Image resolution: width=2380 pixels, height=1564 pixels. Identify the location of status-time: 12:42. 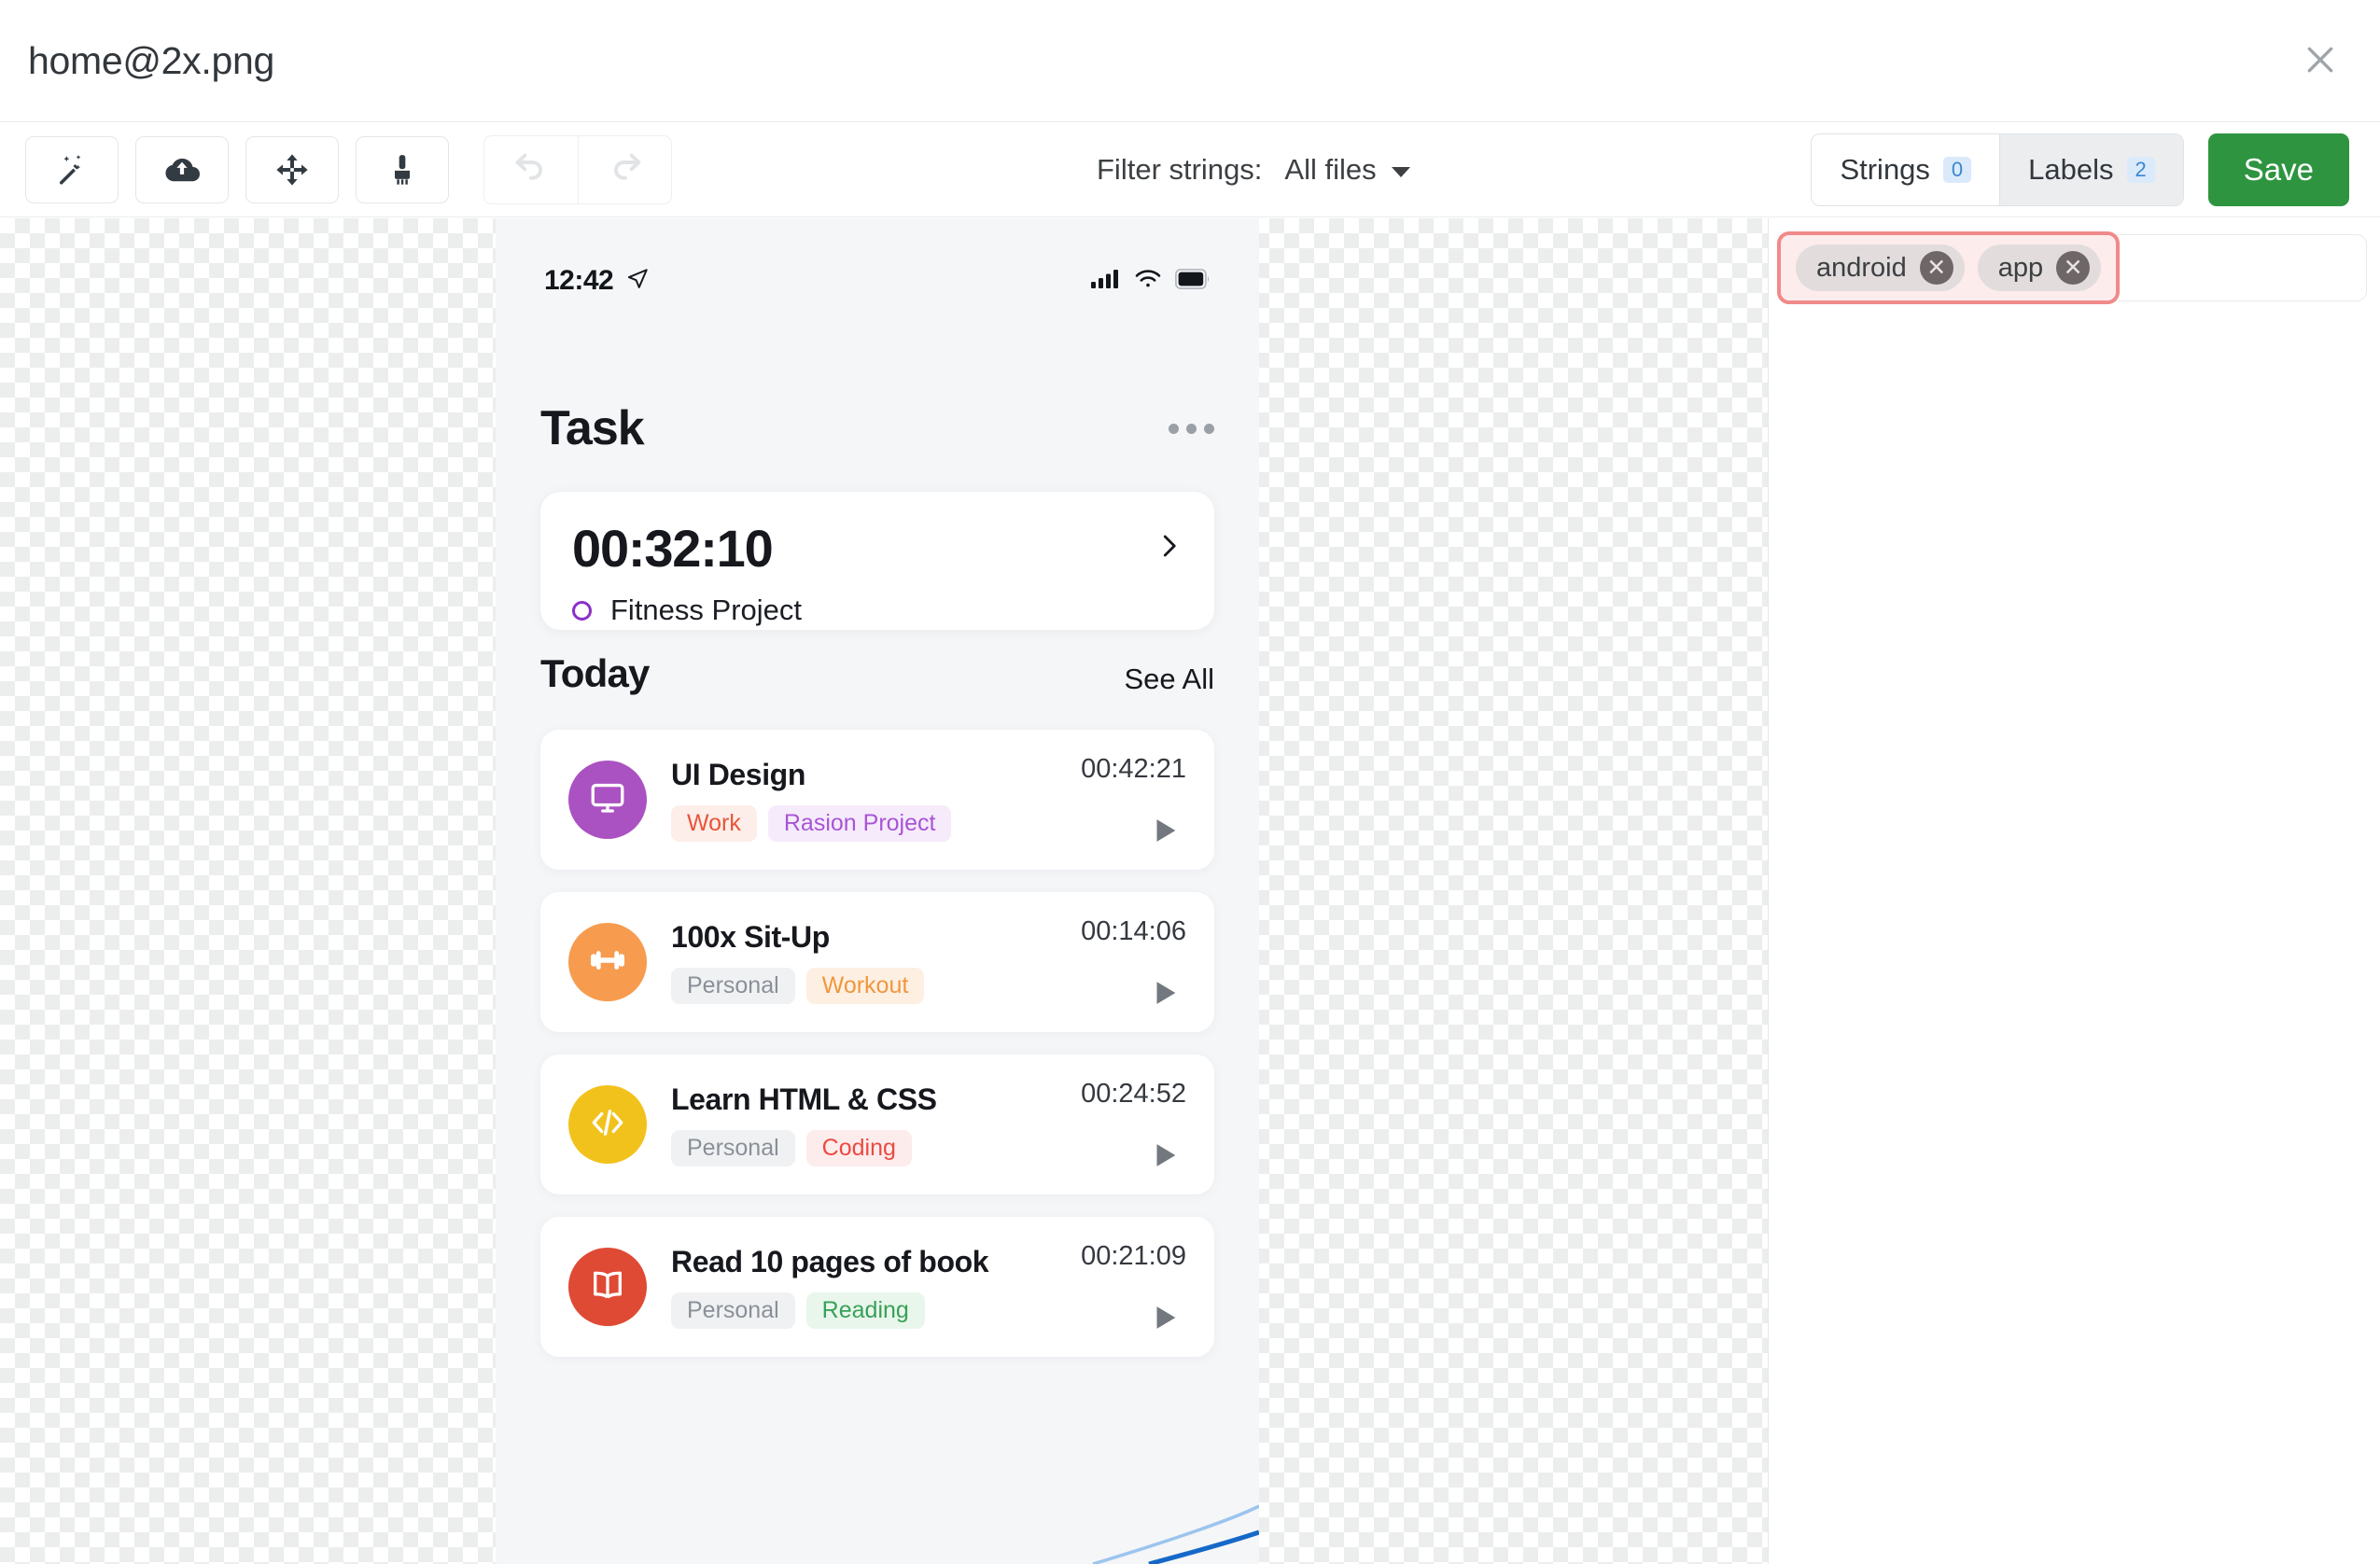
(579, 280).